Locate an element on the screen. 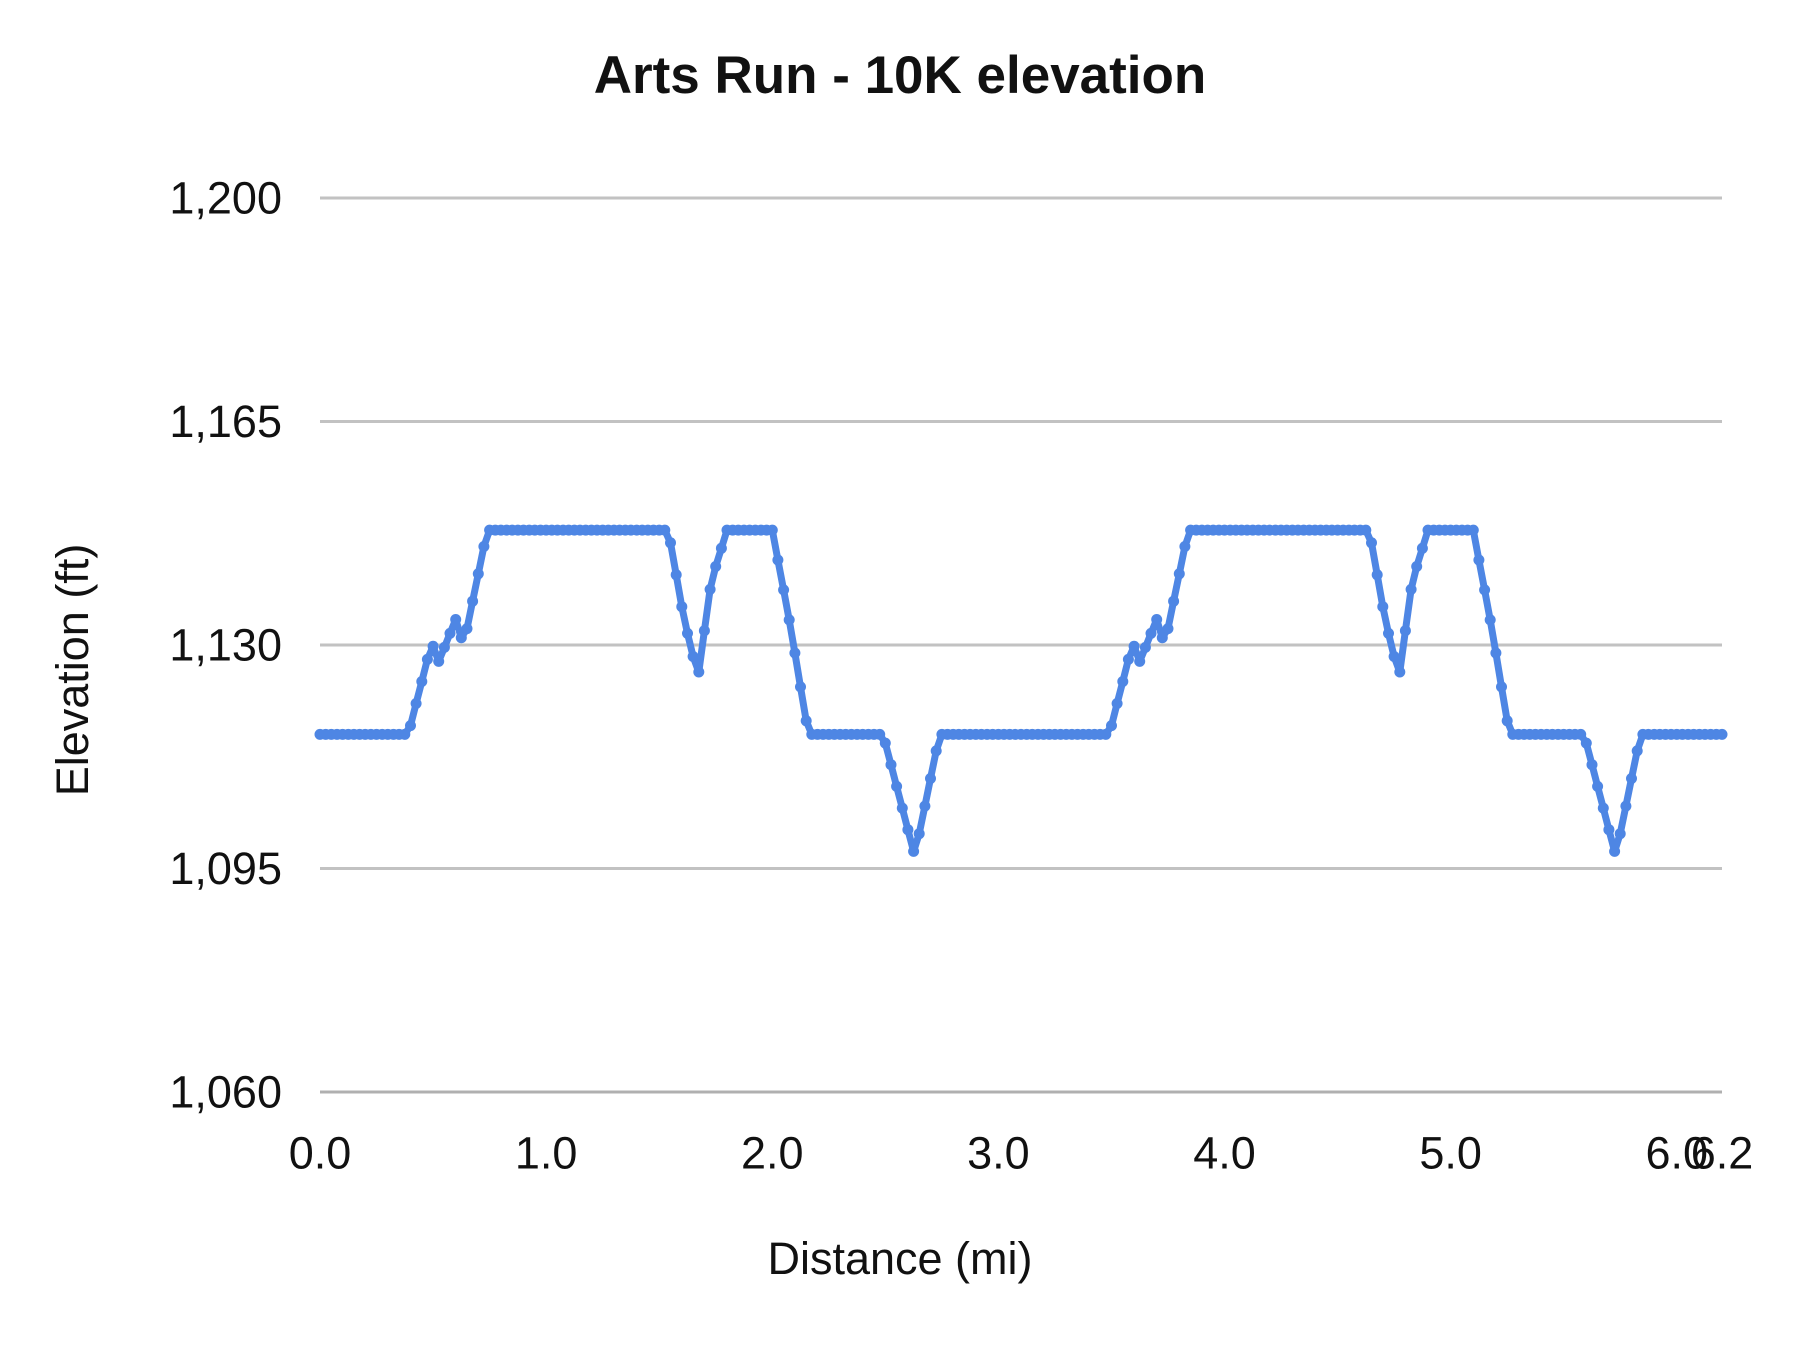 The width and height of the screenshot is (1800, 1350). x-tick-6.2: 6.2 is located at coordinates (1722, 1153).